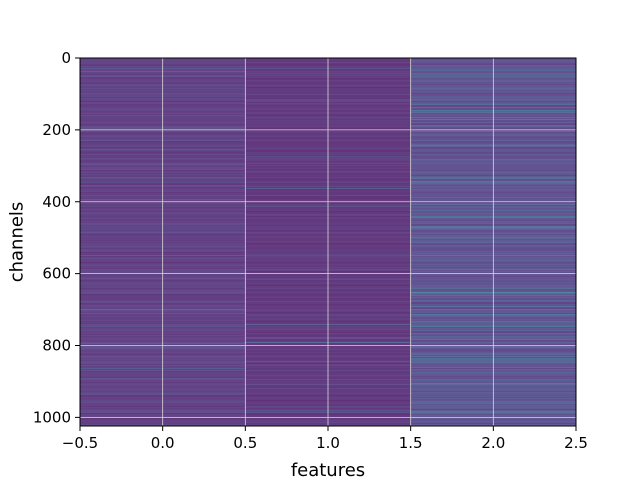  What do you see at coordinates (411, 443) in the screenshot?
I see `x-tick-label: 1.5` at bounding box center [411, 443].